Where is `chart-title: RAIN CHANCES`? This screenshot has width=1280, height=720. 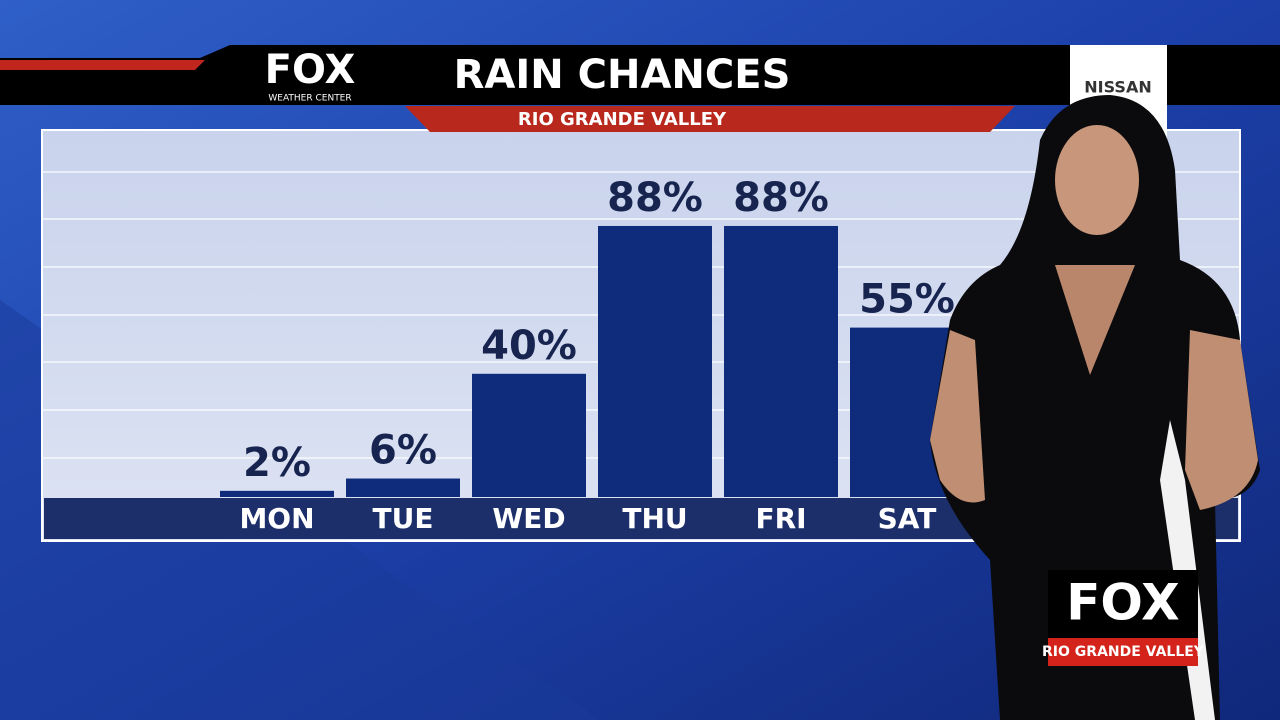
chart-title: RAIN CHANCES is located at coordinates (622, 75).